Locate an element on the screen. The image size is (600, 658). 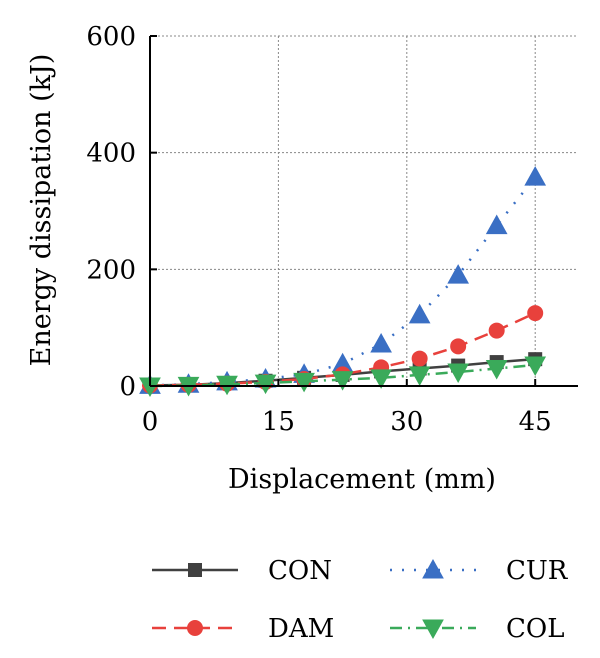
legend-item-con: CON is located at coordinates (242, 571).